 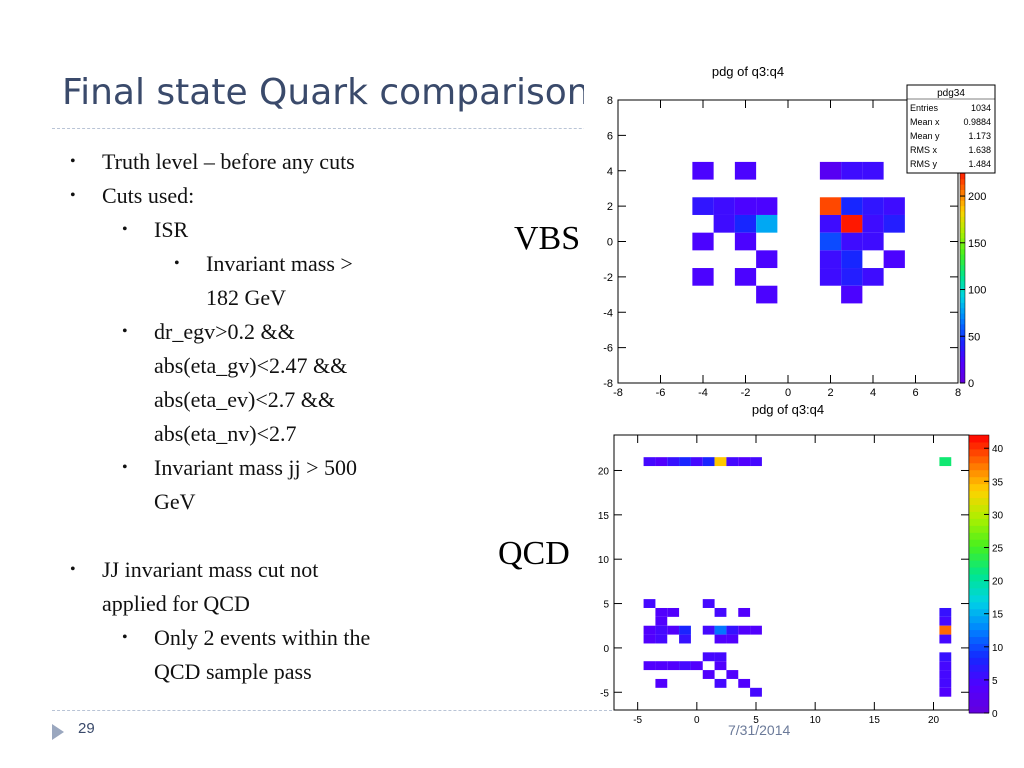 I want to click on x-tick-label: 2, so click(x=830, y=393).